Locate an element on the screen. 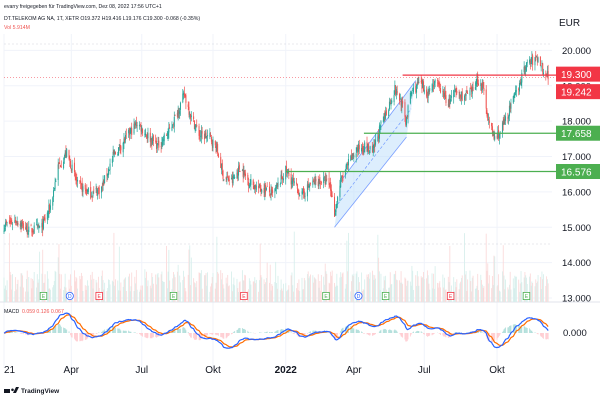 The image size is (600, 400). time-axis: 21 Apr Jul Okt 2022 Apr Jul Okt is located at coordinates (254, 370).